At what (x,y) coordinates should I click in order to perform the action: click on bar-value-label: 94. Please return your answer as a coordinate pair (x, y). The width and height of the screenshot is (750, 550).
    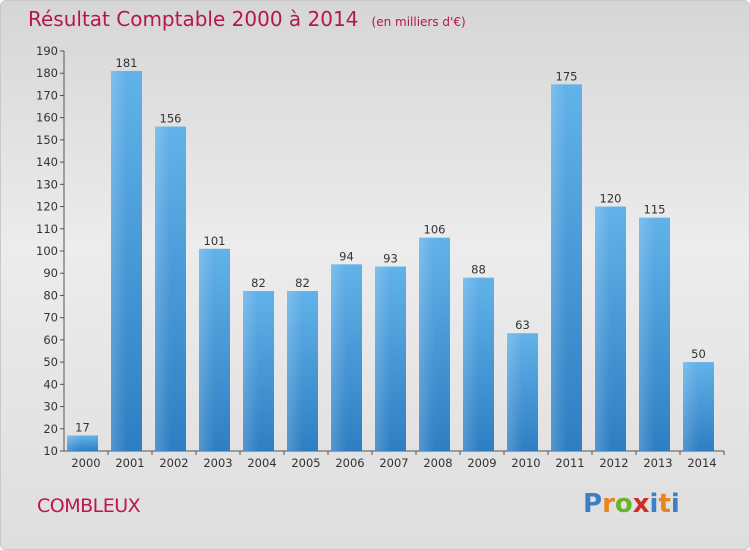
    Looking at the image, I should click on (346, 256).